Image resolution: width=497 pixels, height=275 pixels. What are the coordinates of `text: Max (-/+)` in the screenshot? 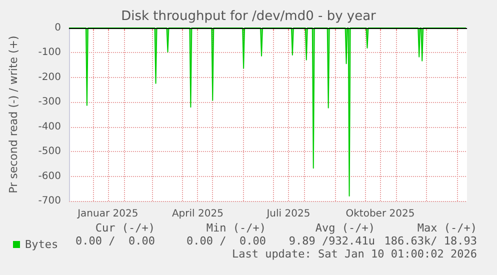 It's located at (447, 228).